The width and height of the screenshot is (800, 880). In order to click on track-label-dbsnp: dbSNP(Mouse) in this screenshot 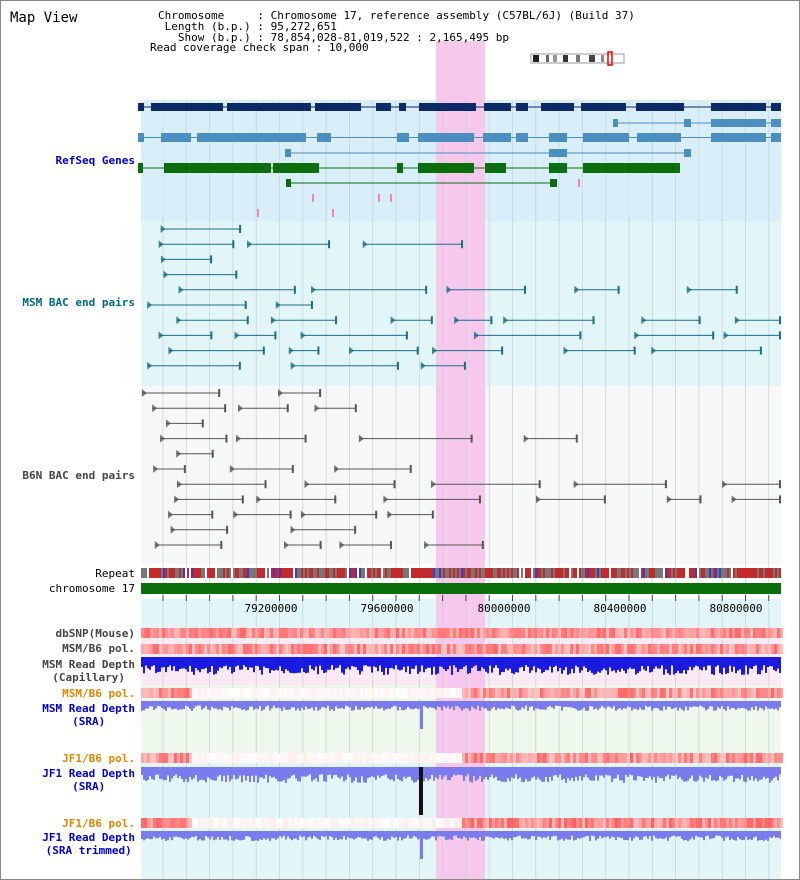, I will do `click(95, 633)`.